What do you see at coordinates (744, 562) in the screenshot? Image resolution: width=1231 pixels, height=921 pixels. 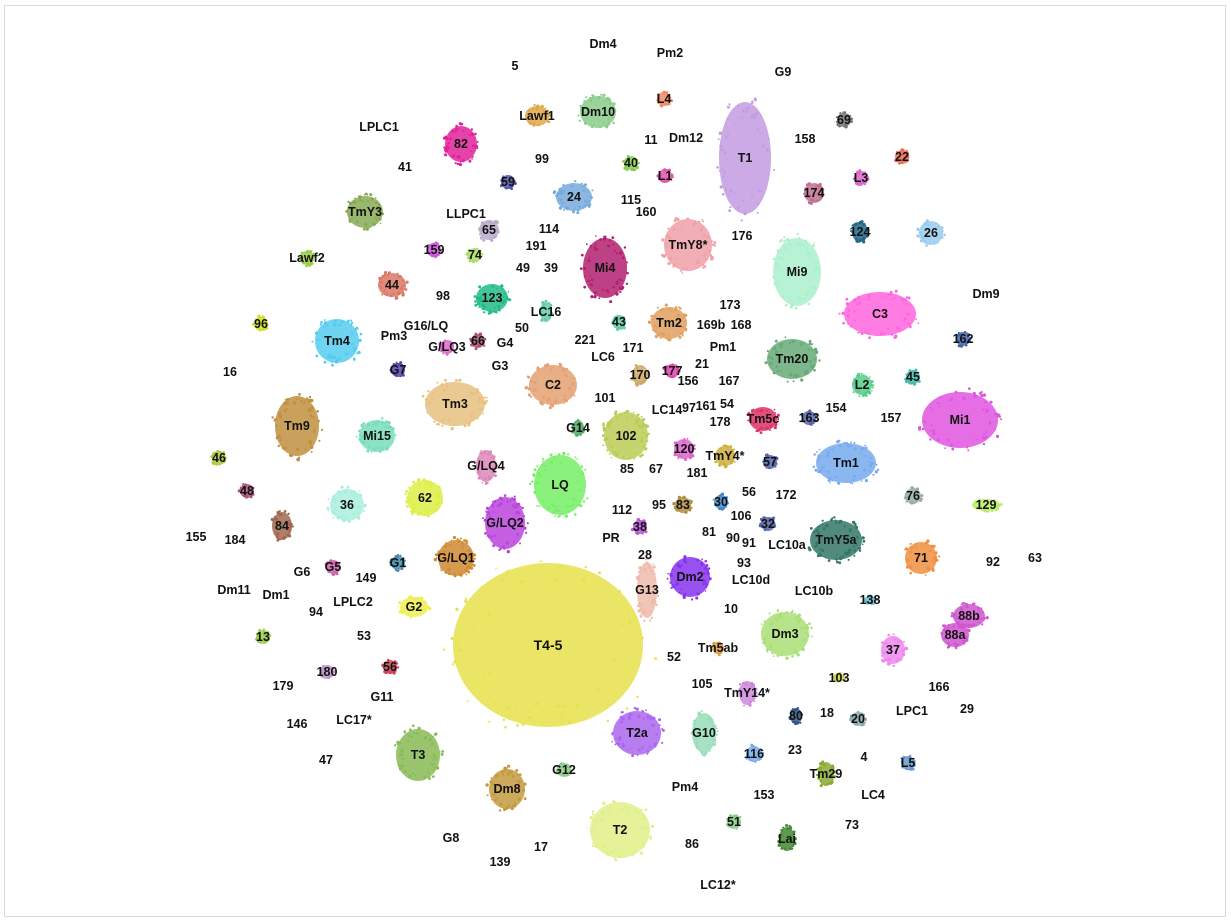 I see `cluster-label-93: 93` at bounding box center [744, 562].